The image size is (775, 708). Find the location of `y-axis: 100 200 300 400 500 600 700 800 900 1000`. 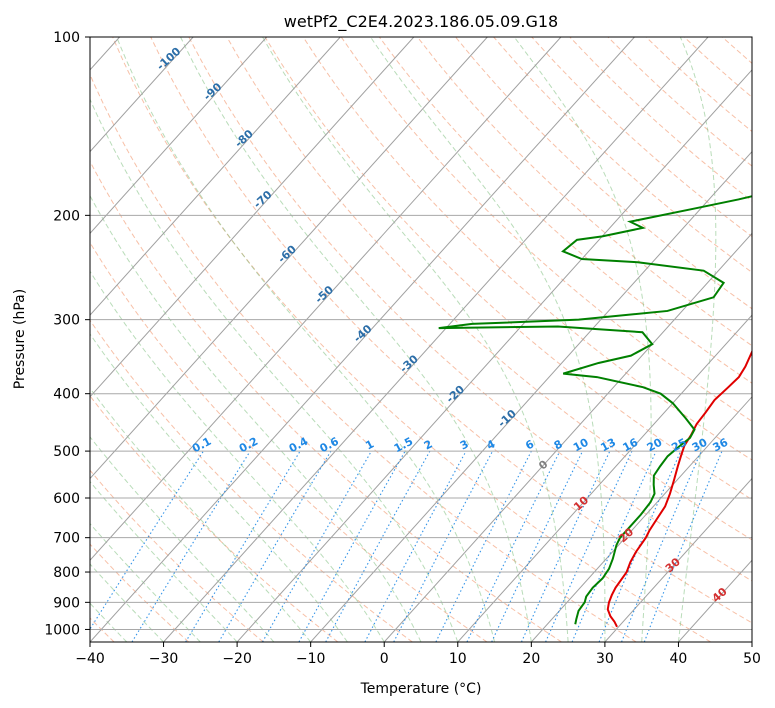

y-axis: 100 200 300 400 500 600 700 800 900 1000 is located at coordinates (67, 334).